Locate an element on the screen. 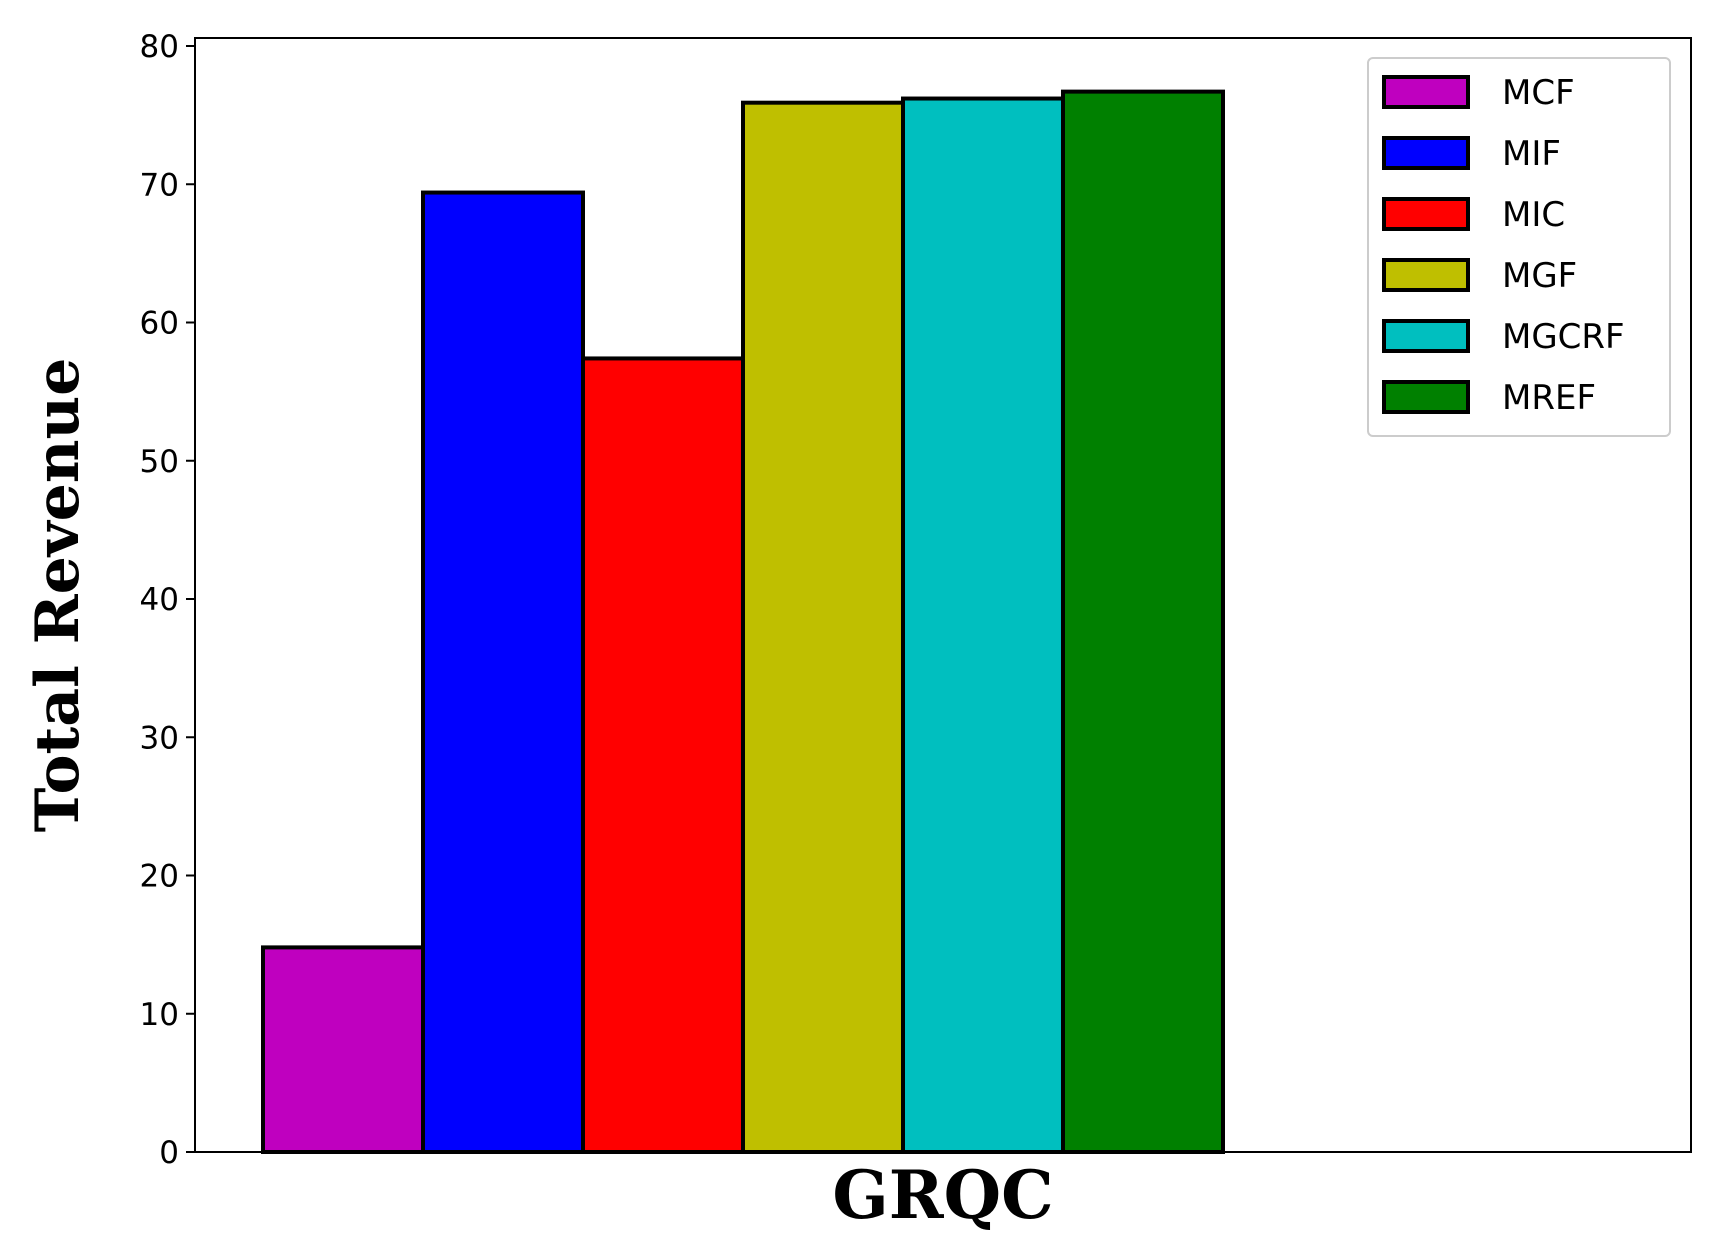 The image size is (1715, 1258). bar-mgf is located at coordinates (823, 627).